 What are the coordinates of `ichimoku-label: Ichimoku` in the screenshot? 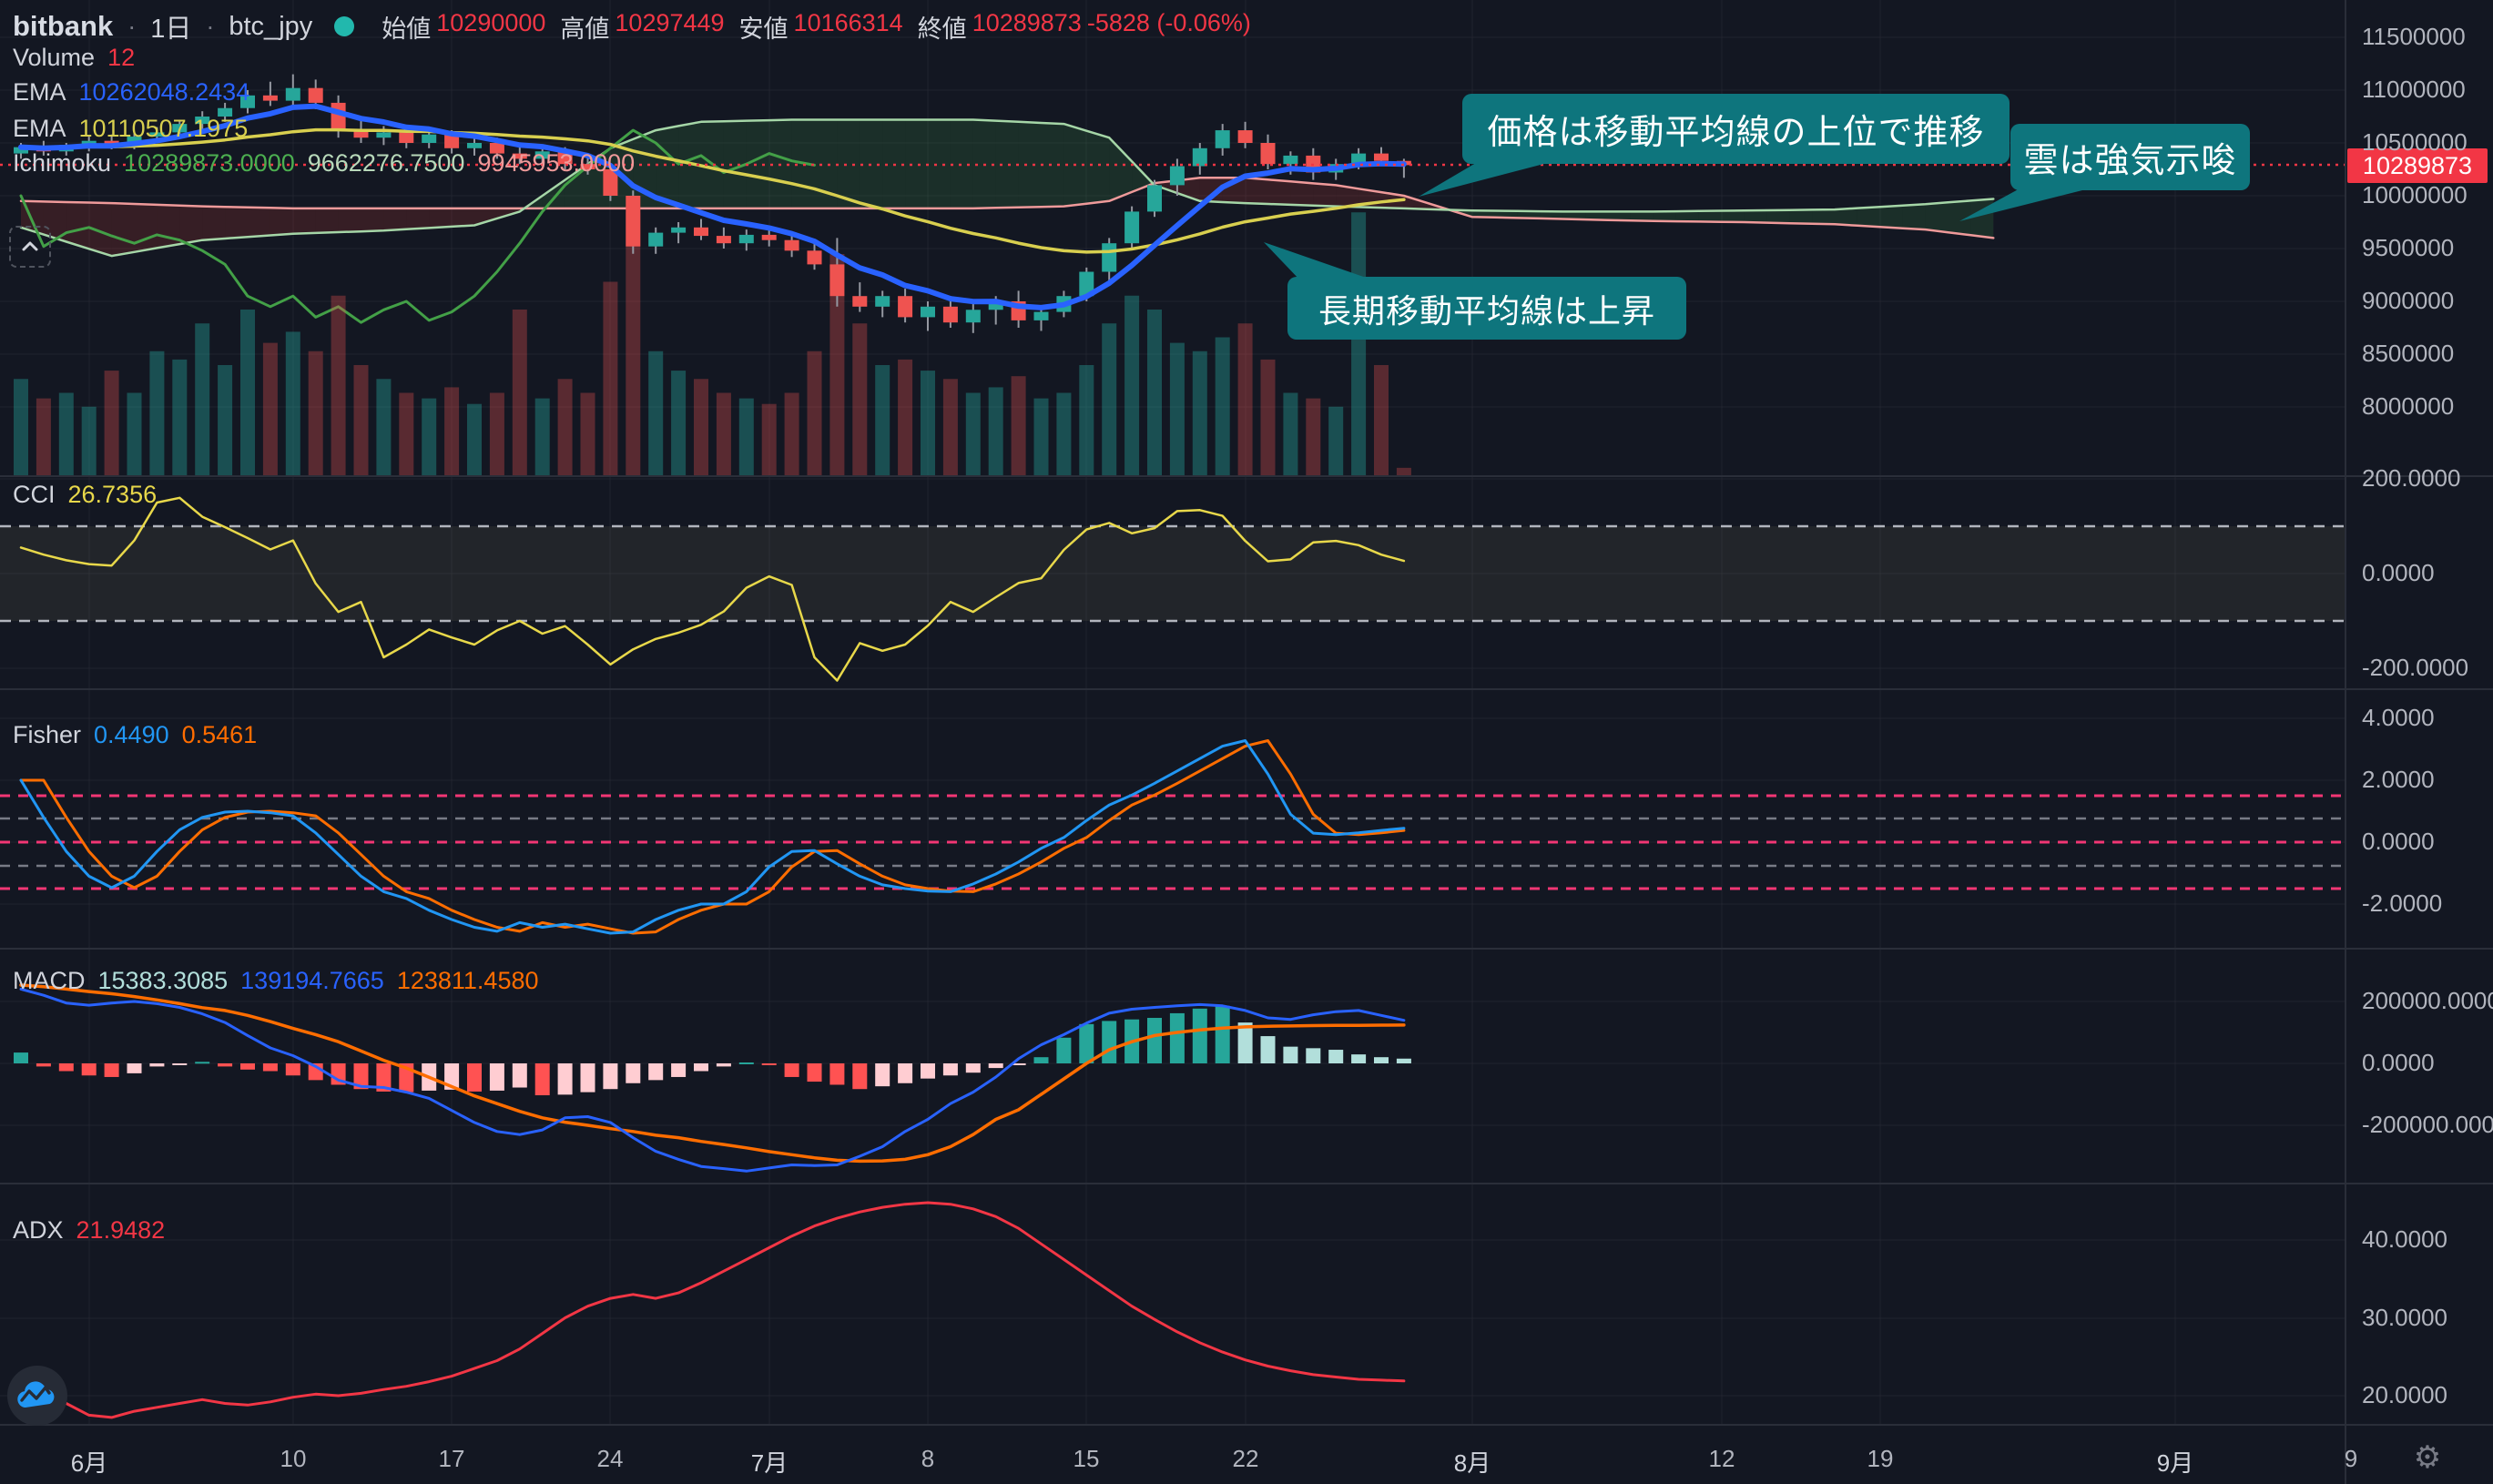 It's located at (62, 163).